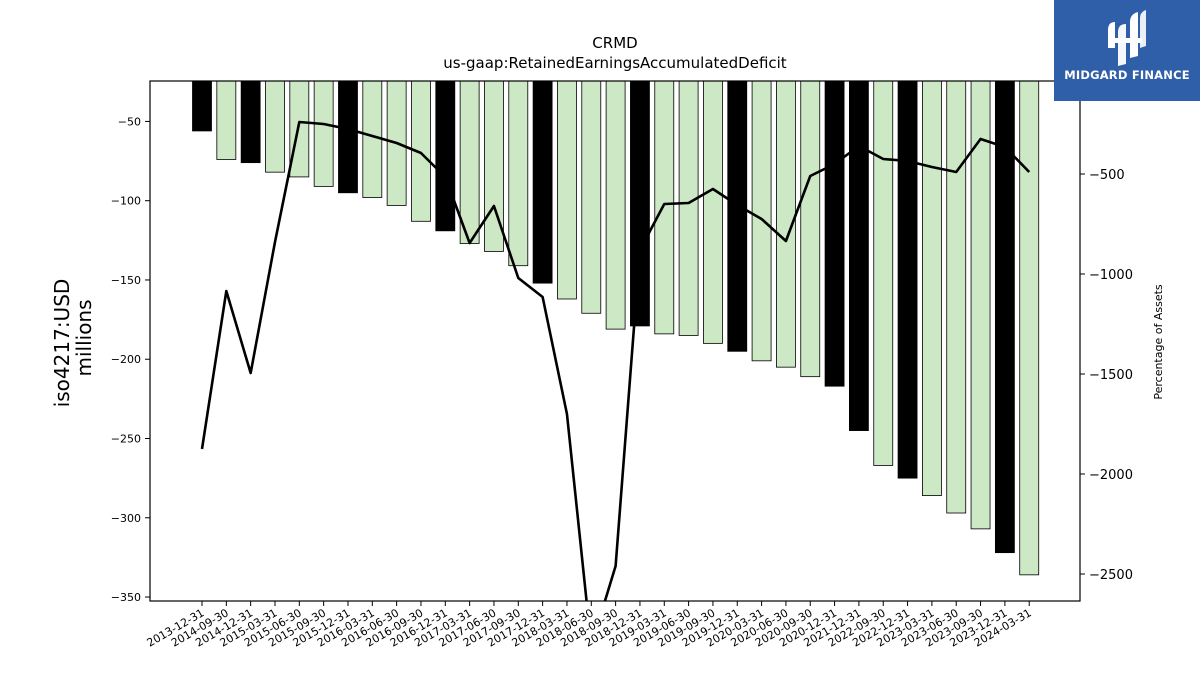  I want to click on left-tick-label: −200, so click(126, 359).